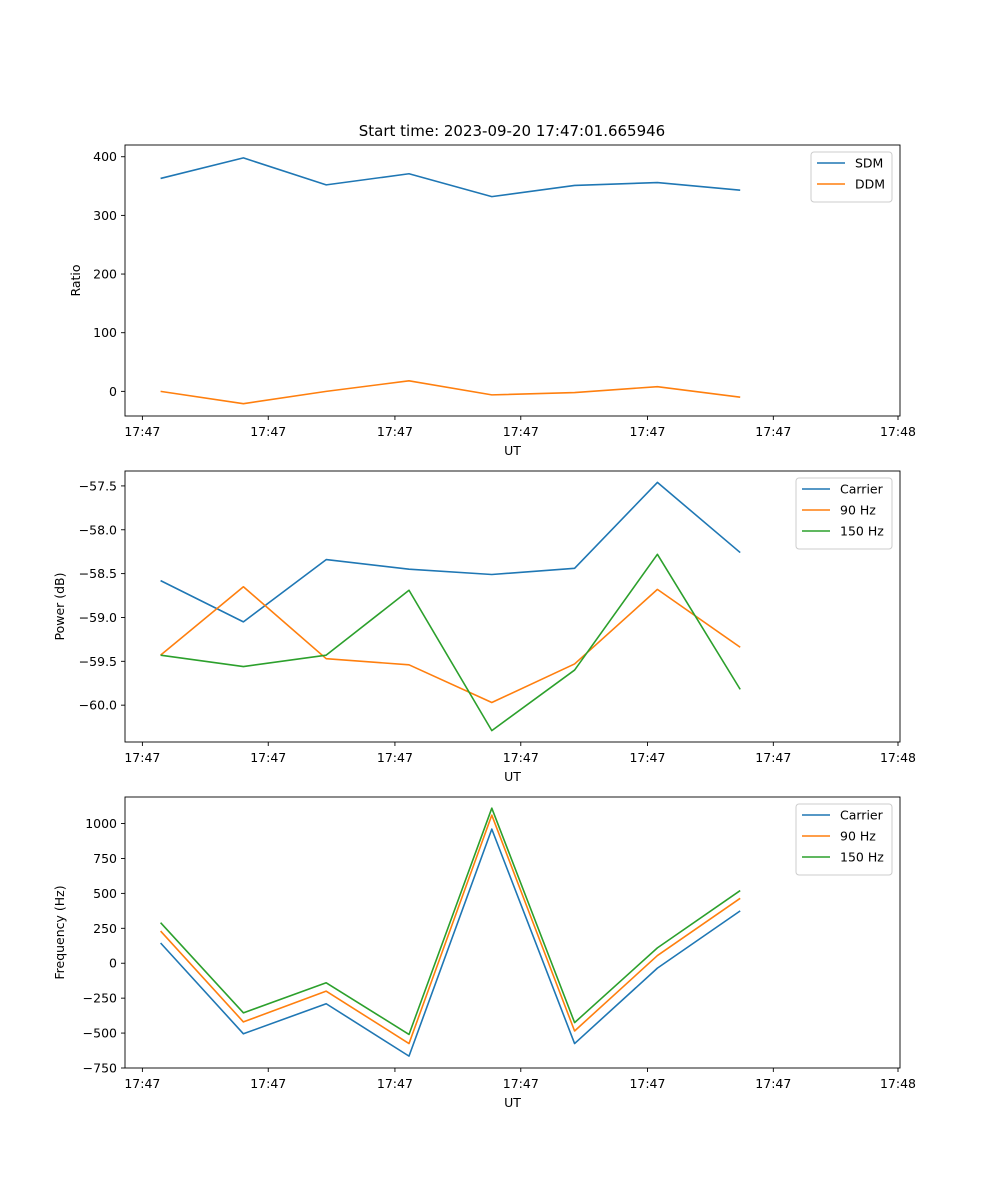  Describe the element at coordinates (59, 606) in the screenshot. I see `y-axis-label: Power (dB)` at that location.